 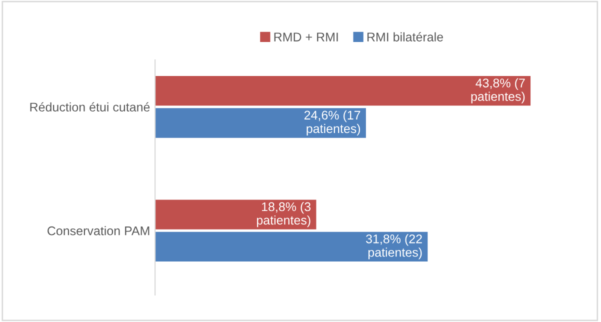 What do you see at coordinates (405, 37) in the screenshot?
I see `legend-label: RMI bilatérale` at bounding box center [405, 37].